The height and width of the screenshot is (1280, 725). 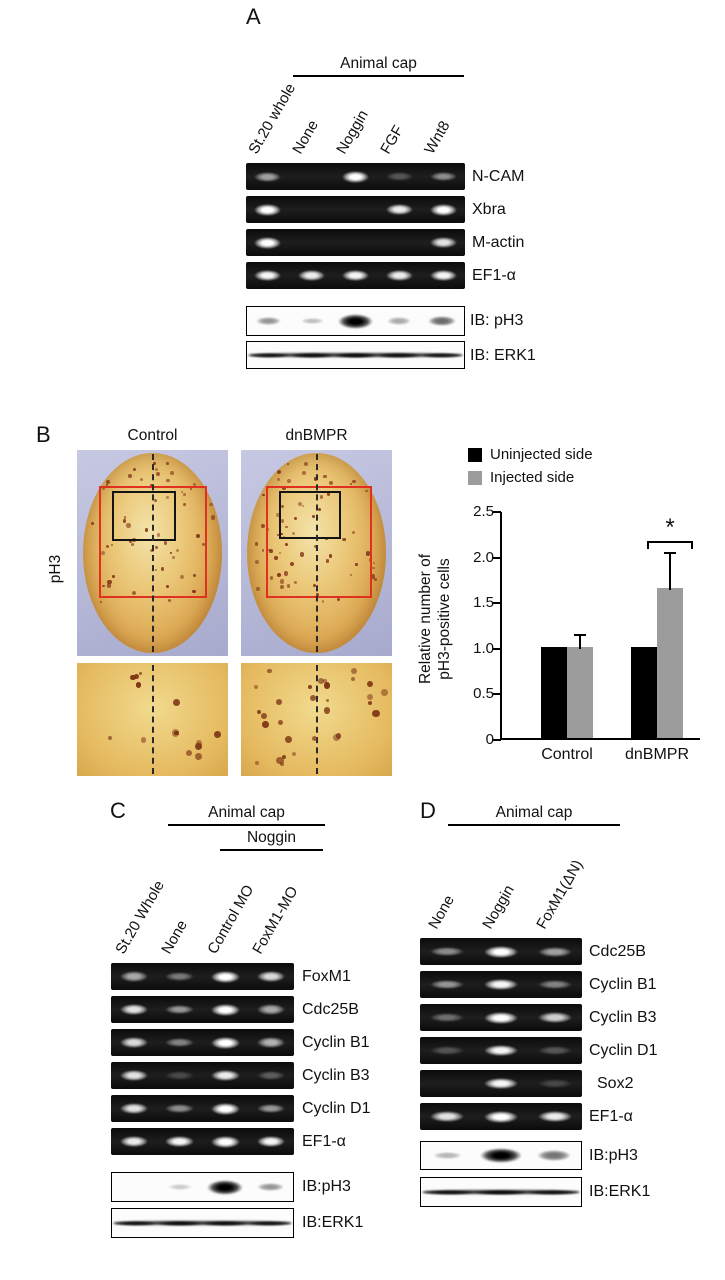 What do you see at coordinates (144, 516) in the screenshot?
I see `roi-black-rectangle` at bounding box center [144, 516].